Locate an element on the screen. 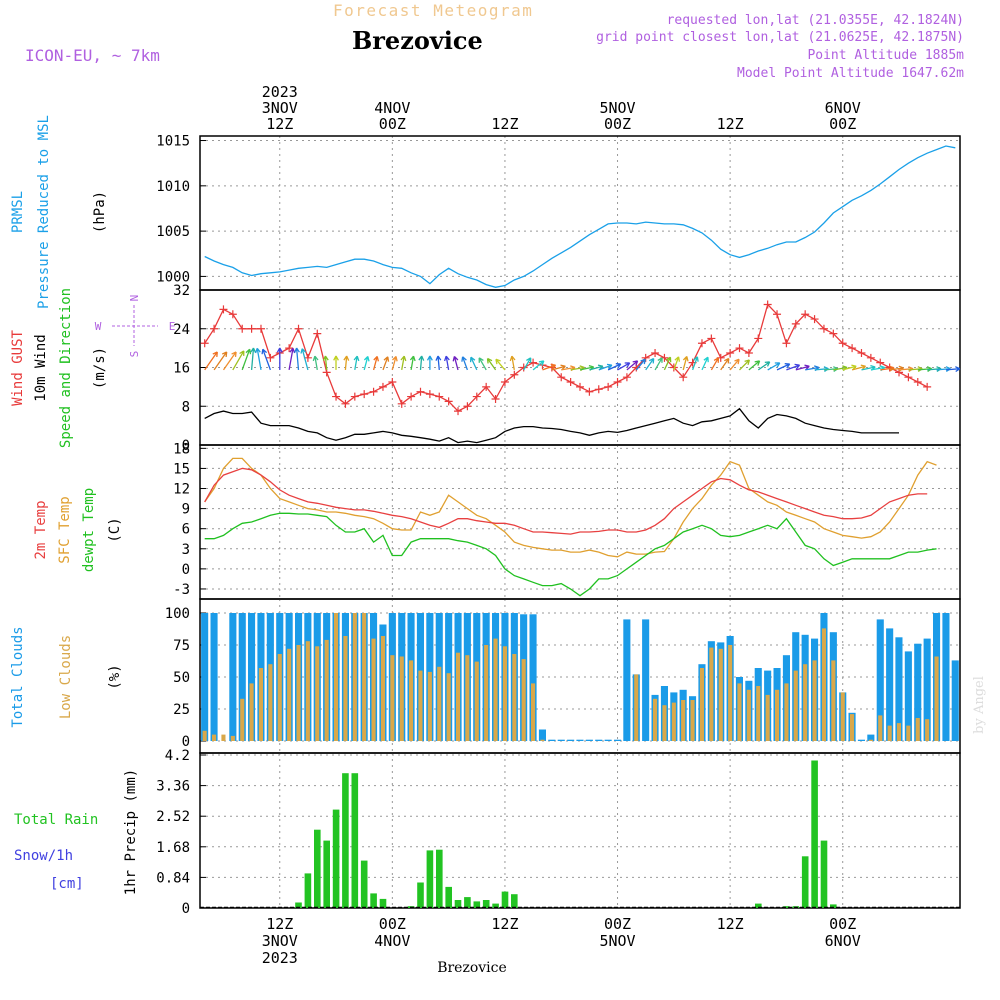 This screenshot has height=1000, width=1000. y-tick-label: 0 is located at coordinates (186, 570).